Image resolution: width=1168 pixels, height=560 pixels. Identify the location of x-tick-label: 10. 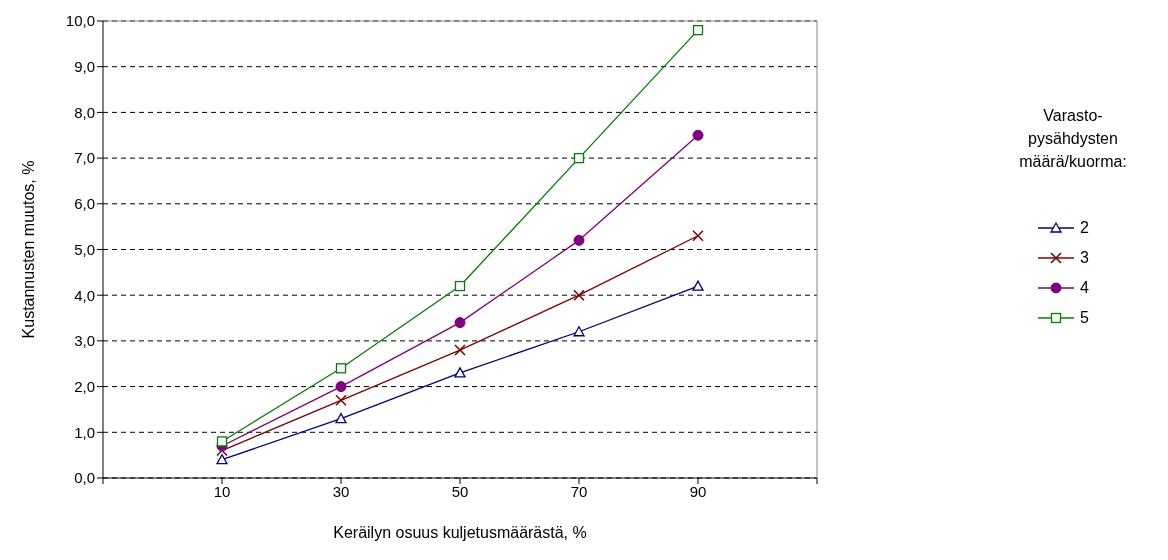
(222, 491).